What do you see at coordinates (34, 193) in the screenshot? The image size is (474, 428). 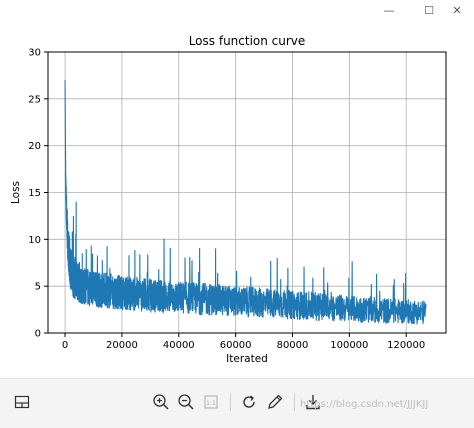 I see `y-tick-label: 15` at bounding box center [34, 193].